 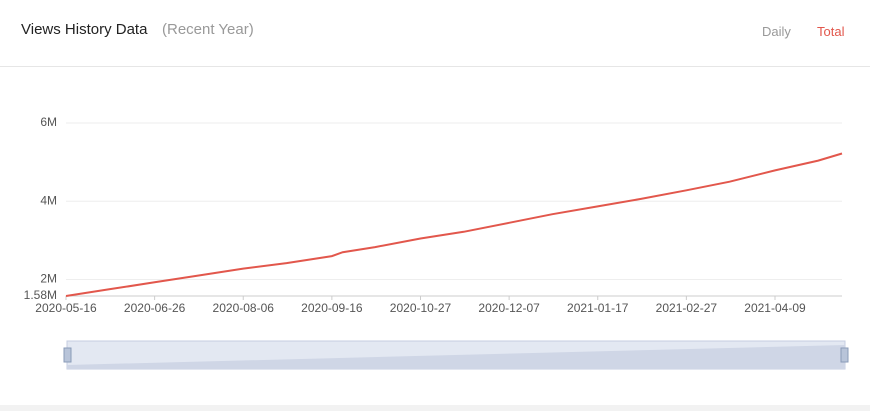 I want to click on tab-total: Total, so click(x=831, y=31).